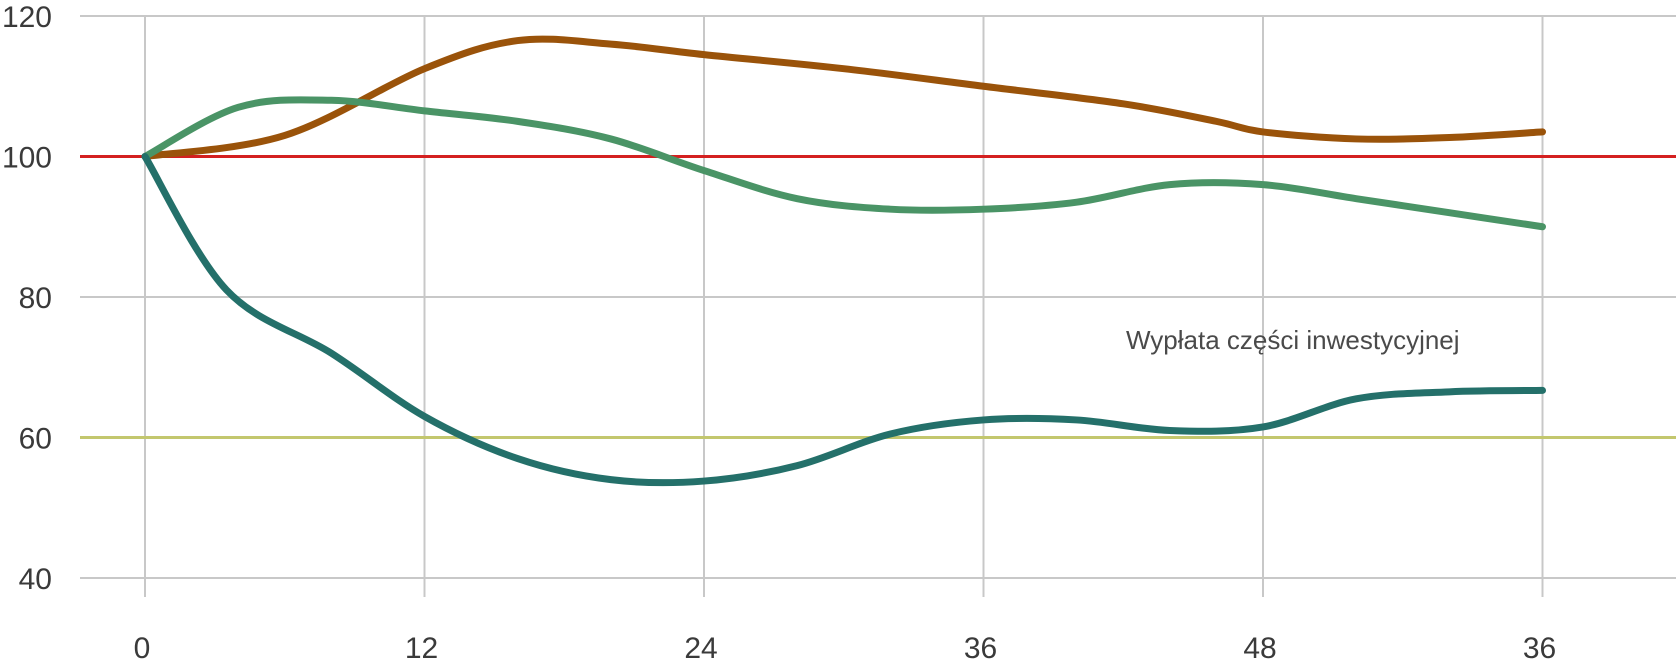 The image size is (1676, 659). What do you see at coordinates (1293, 340) in the screenshot?
I see `annotation-label: Wypłata części inwestycyjnej` at bounding box center [1293, 340].